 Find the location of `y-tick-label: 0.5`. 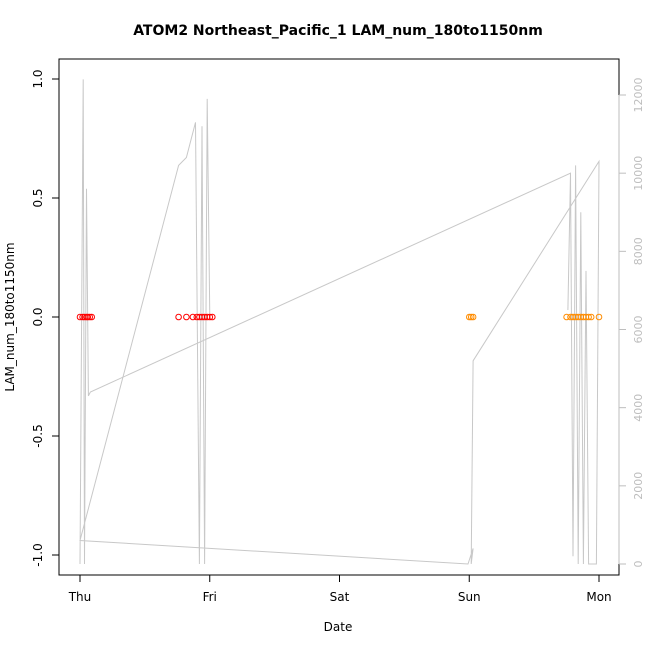

y-tick-label: 0.5 is located at coordinates (38, 197).